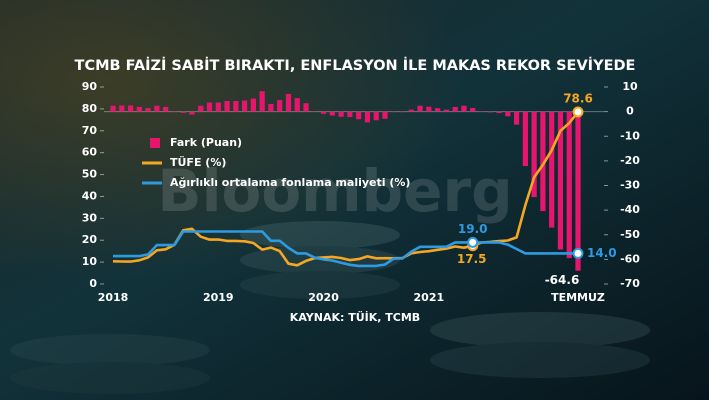 This screenshot has height=400, width=709. Describe the element at coordinates (630, 283) in the screenshot. I see `y2-tick-label: -70` at that location.